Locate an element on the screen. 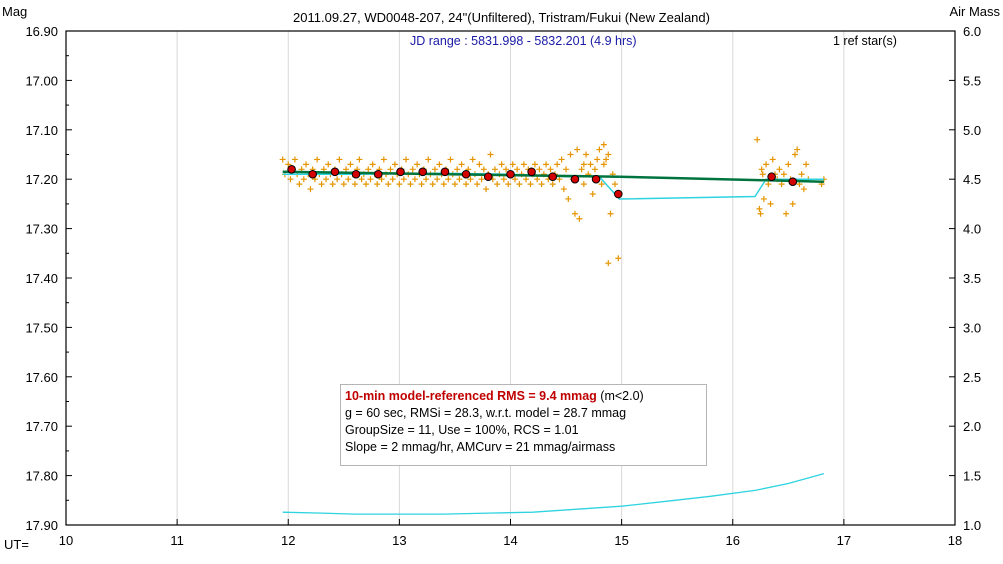 The width and height of the screenshot is (1003, 564). x-tick-label: 12 is located at coordinates (288, 540).